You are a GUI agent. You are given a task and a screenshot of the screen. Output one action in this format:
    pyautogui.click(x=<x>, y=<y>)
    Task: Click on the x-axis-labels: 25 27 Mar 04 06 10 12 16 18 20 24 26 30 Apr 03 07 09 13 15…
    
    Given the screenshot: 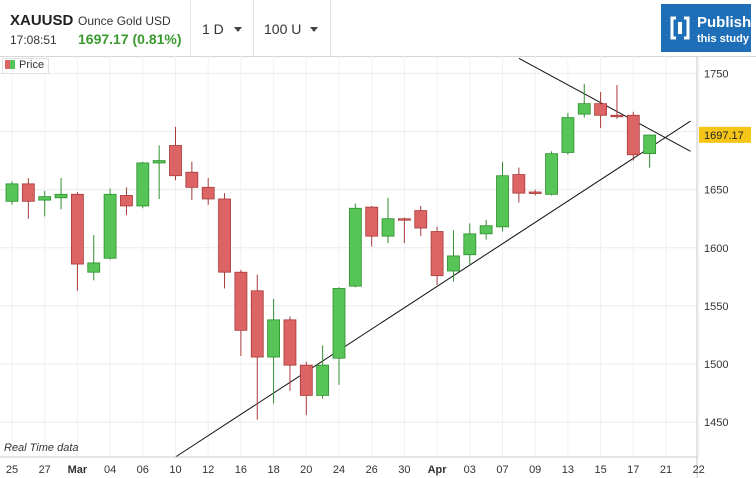 What is the action you would take?
    pyautogui.click(x=355, y=470)
    